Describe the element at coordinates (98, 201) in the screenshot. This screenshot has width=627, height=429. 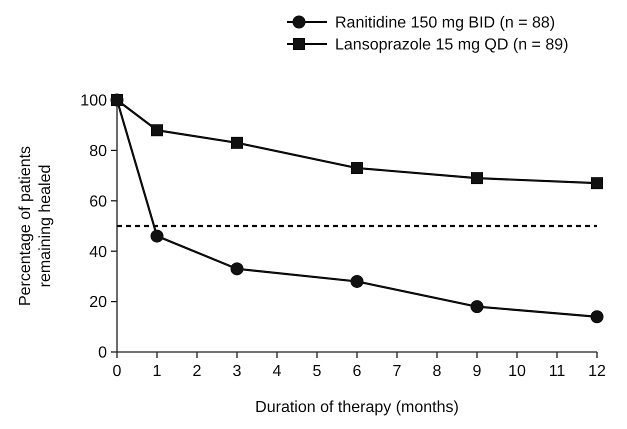
I see `y-tick-label: 60` at that location.